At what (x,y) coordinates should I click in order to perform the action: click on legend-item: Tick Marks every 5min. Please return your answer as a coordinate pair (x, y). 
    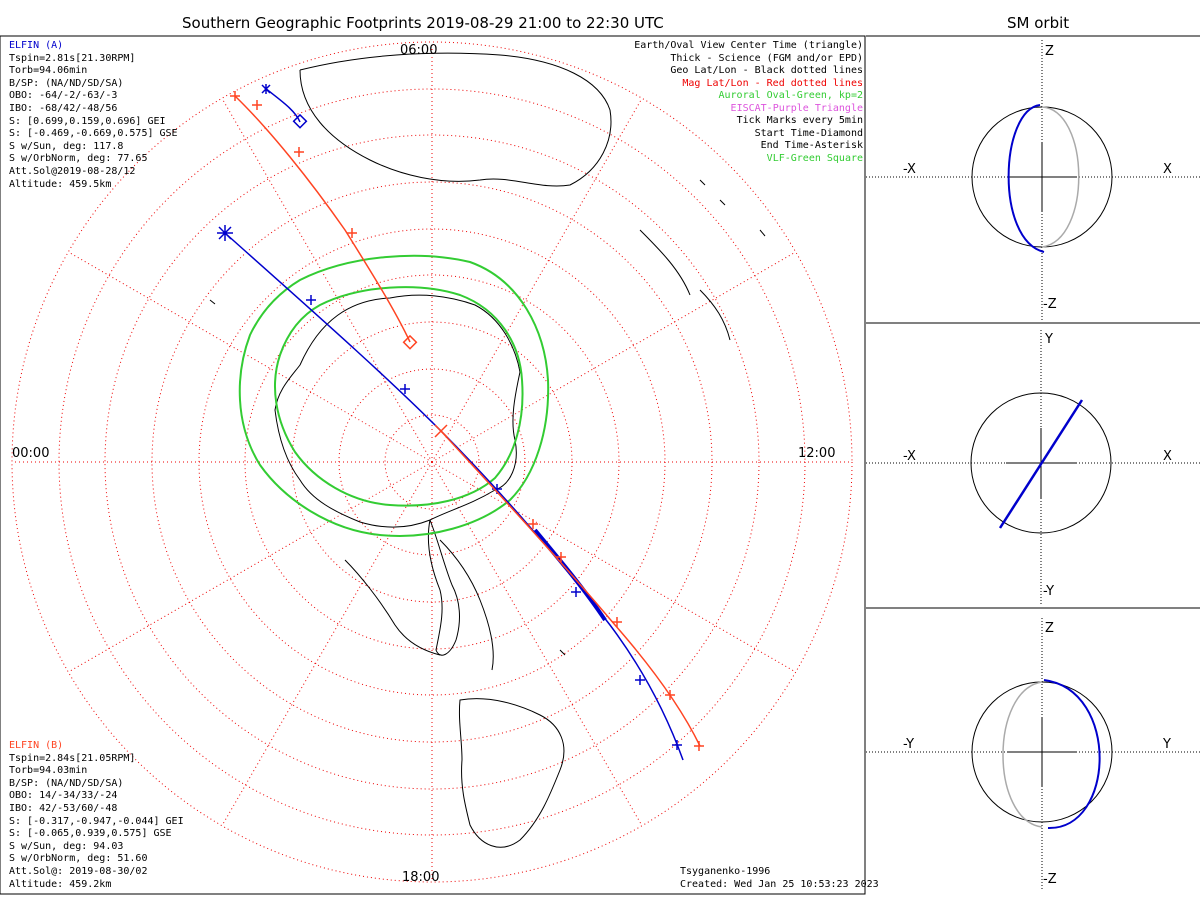
    Looking at the image, I should click on (799, 120).